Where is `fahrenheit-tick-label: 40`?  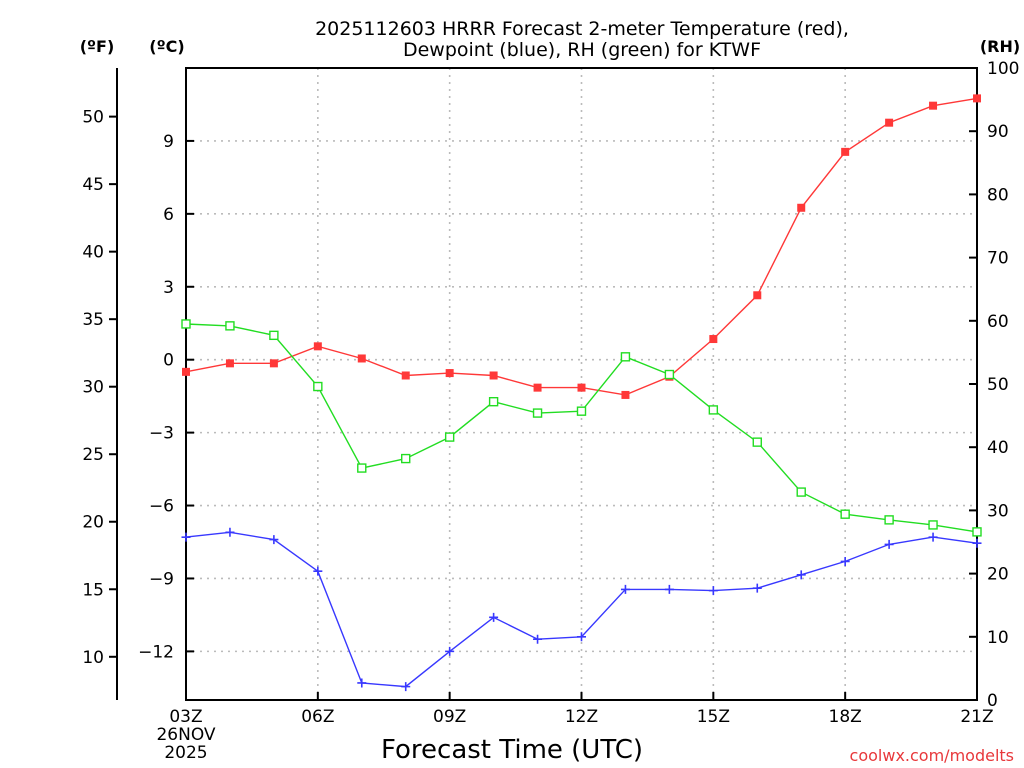
fahrenheit-tick-label: 40 is located at coordinates (93, 253).